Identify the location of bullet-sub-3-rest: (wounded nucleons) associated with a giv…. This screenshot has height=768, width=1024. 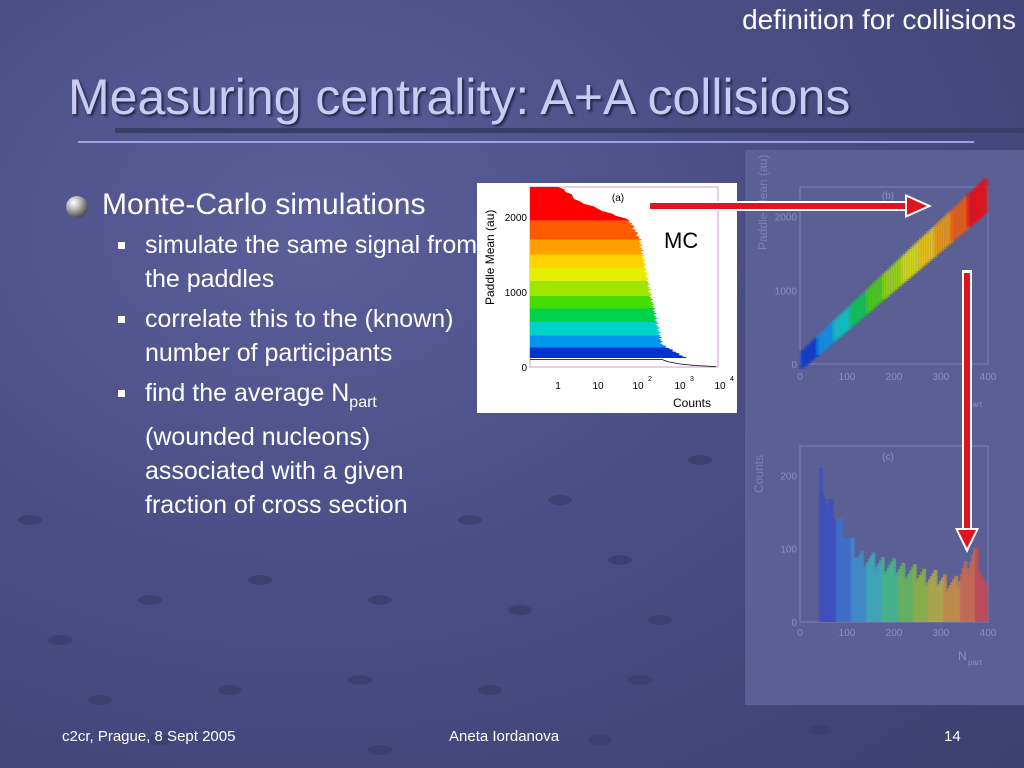
(276, 471).